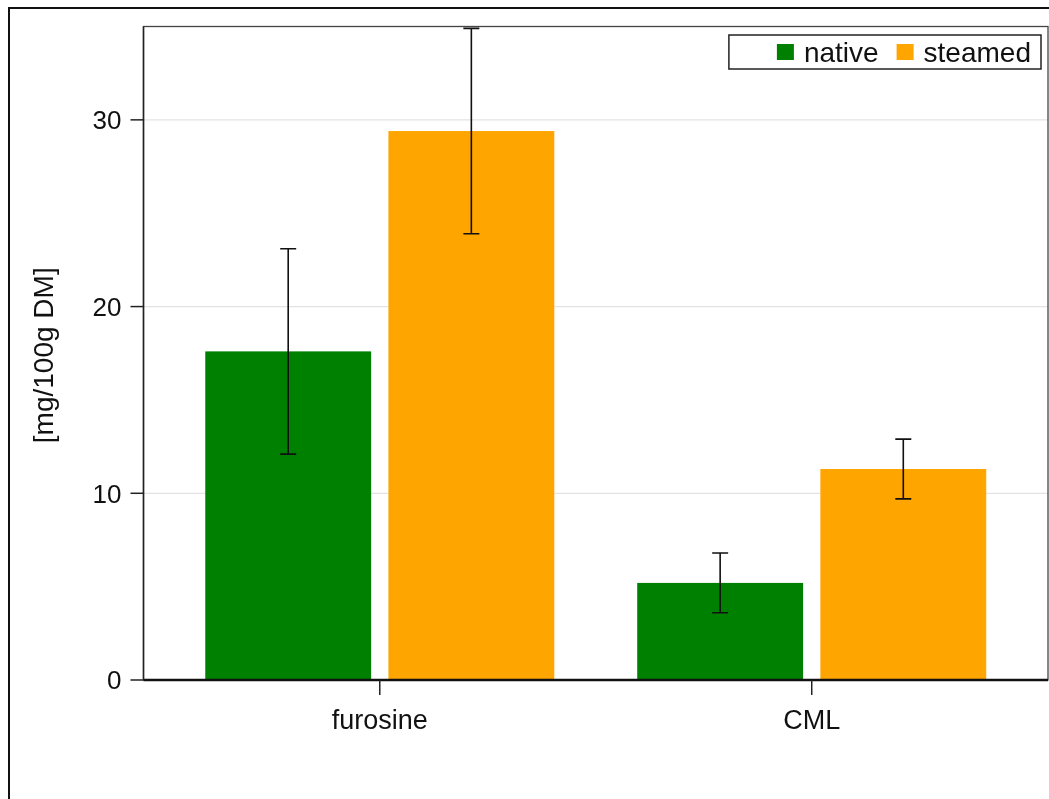  I want to click on y-tick-label: 30, so click(107, 120).